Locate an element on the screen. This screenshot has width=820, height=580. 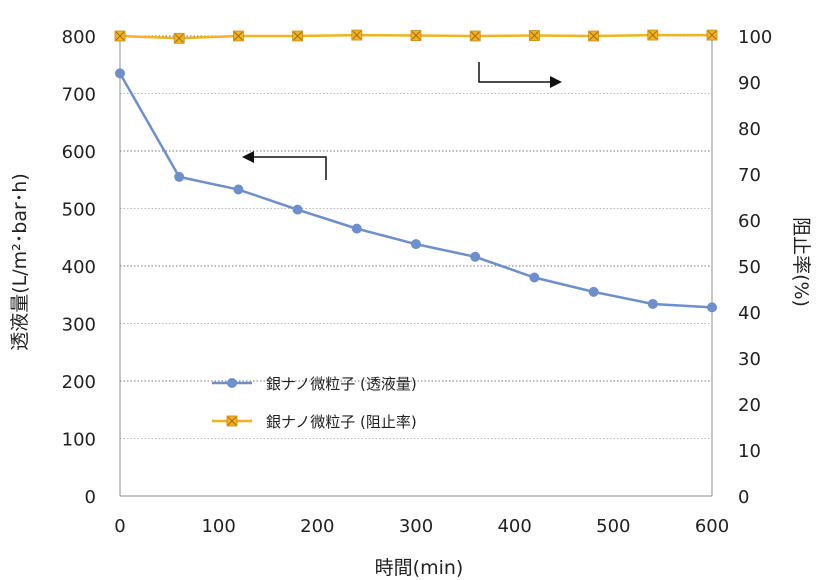
x-tick-label: 200 is located at coordinates (317, 526).